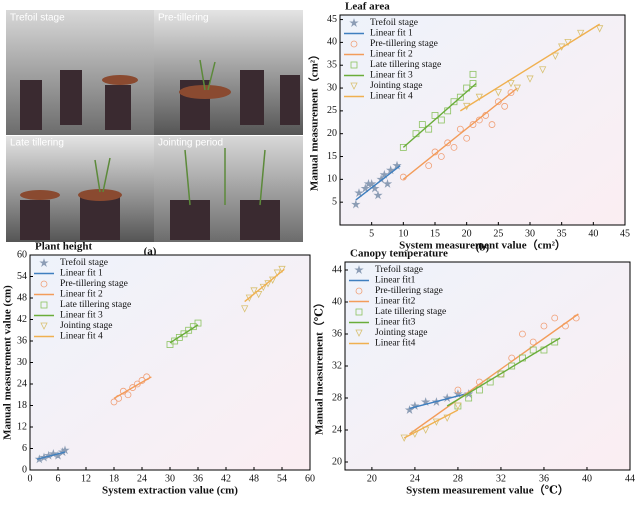 Image resolution: width=640 pixels, height=515 pixels. What do you see at coordinates (544, 478) in the screenshot?
I see `x-tick-label: 36` at bounding box center [544, 478].